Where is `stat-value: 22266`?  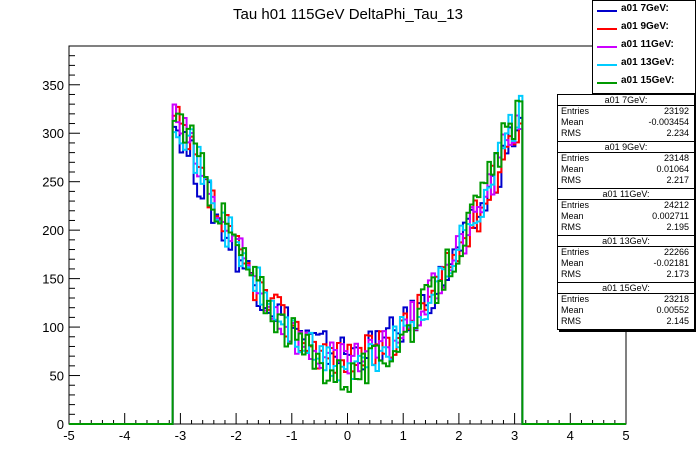 stat-value: 22266 is located at coordinates (676, 252).